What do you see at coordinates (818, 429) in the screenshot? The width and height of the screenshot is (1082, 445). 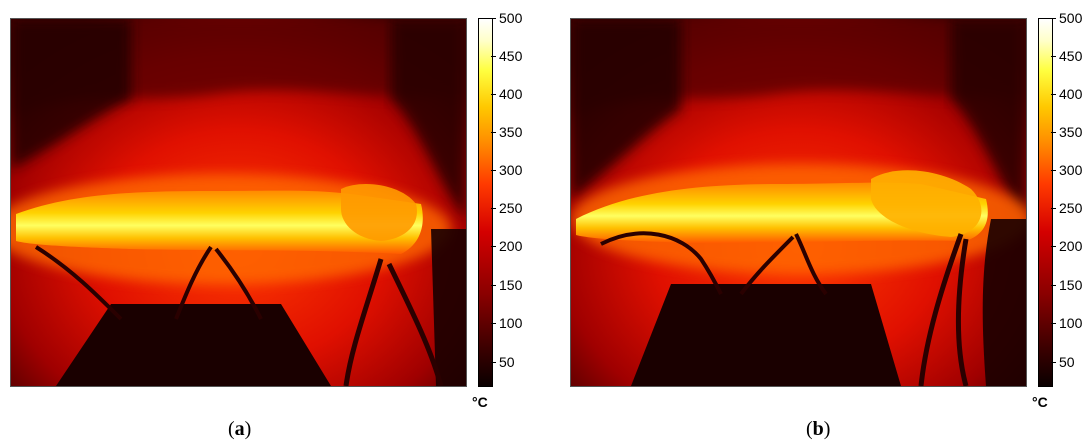 I see `caption-b: (b)` at bounding box center [818, 429].